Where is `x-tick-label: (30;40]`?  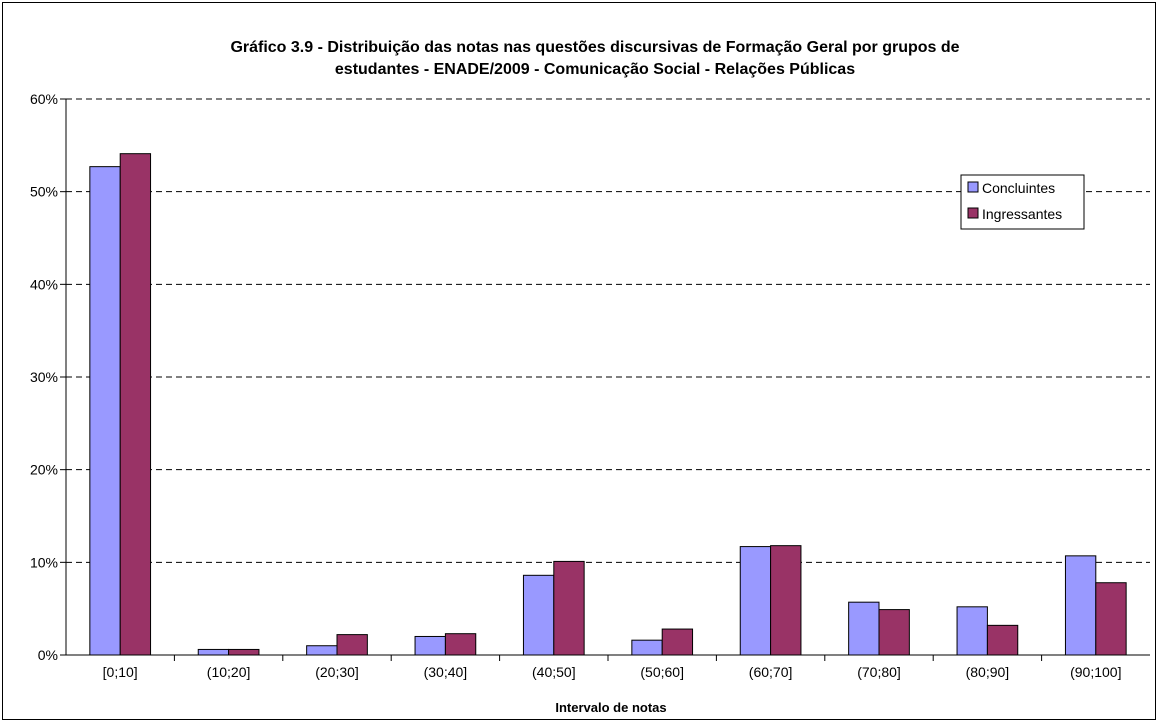 x-tick-label: (30;40] is located at coordinates (446, 672).